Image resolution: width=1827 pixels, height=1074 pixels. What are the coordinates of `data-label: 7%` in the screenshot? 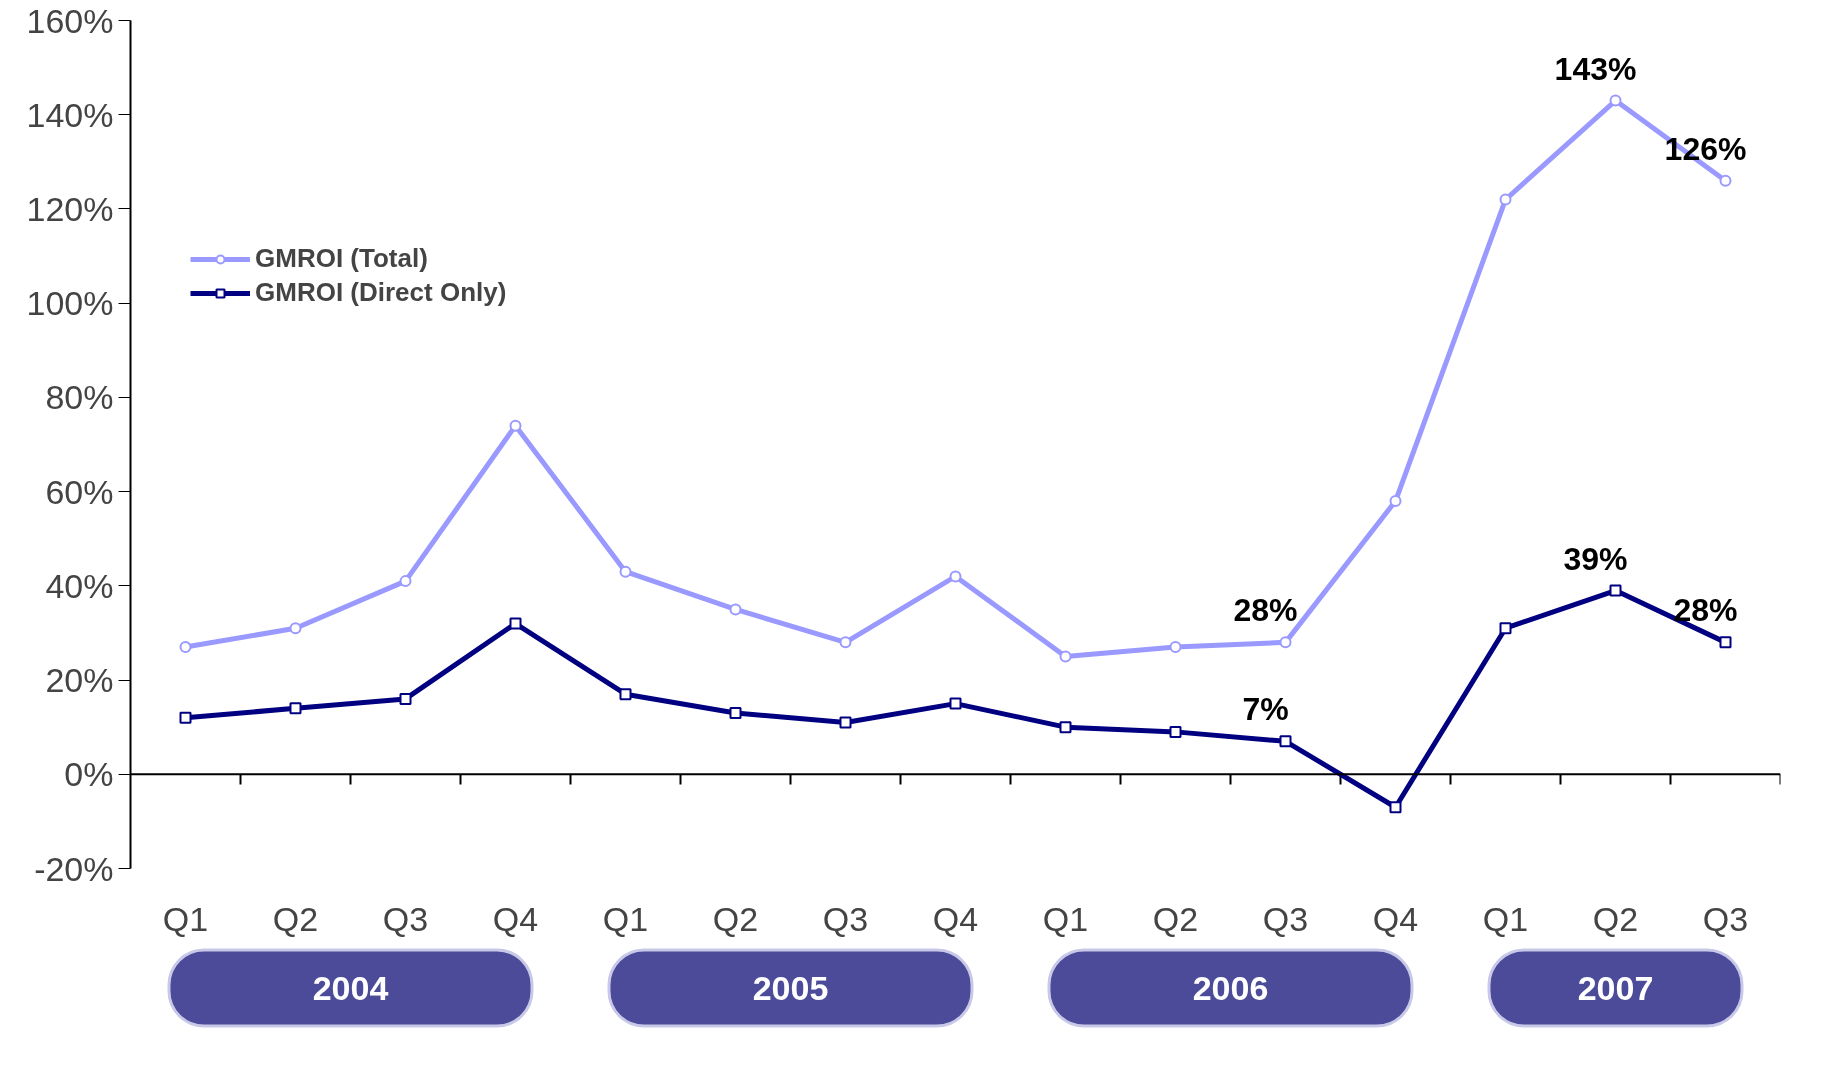 It's located at (1265, 709).